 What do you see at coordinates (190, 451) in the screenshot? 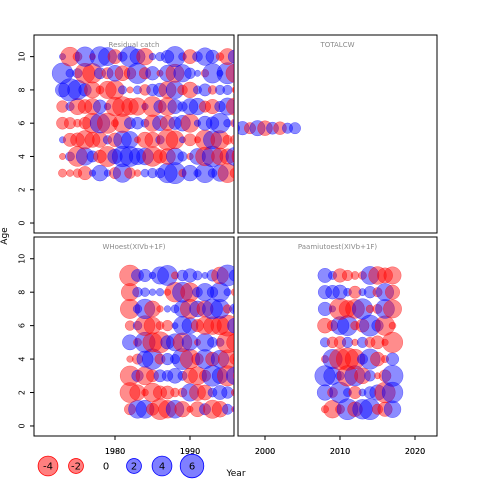
I see `x-tick-label: 1990` at bounding box center [190, 451].